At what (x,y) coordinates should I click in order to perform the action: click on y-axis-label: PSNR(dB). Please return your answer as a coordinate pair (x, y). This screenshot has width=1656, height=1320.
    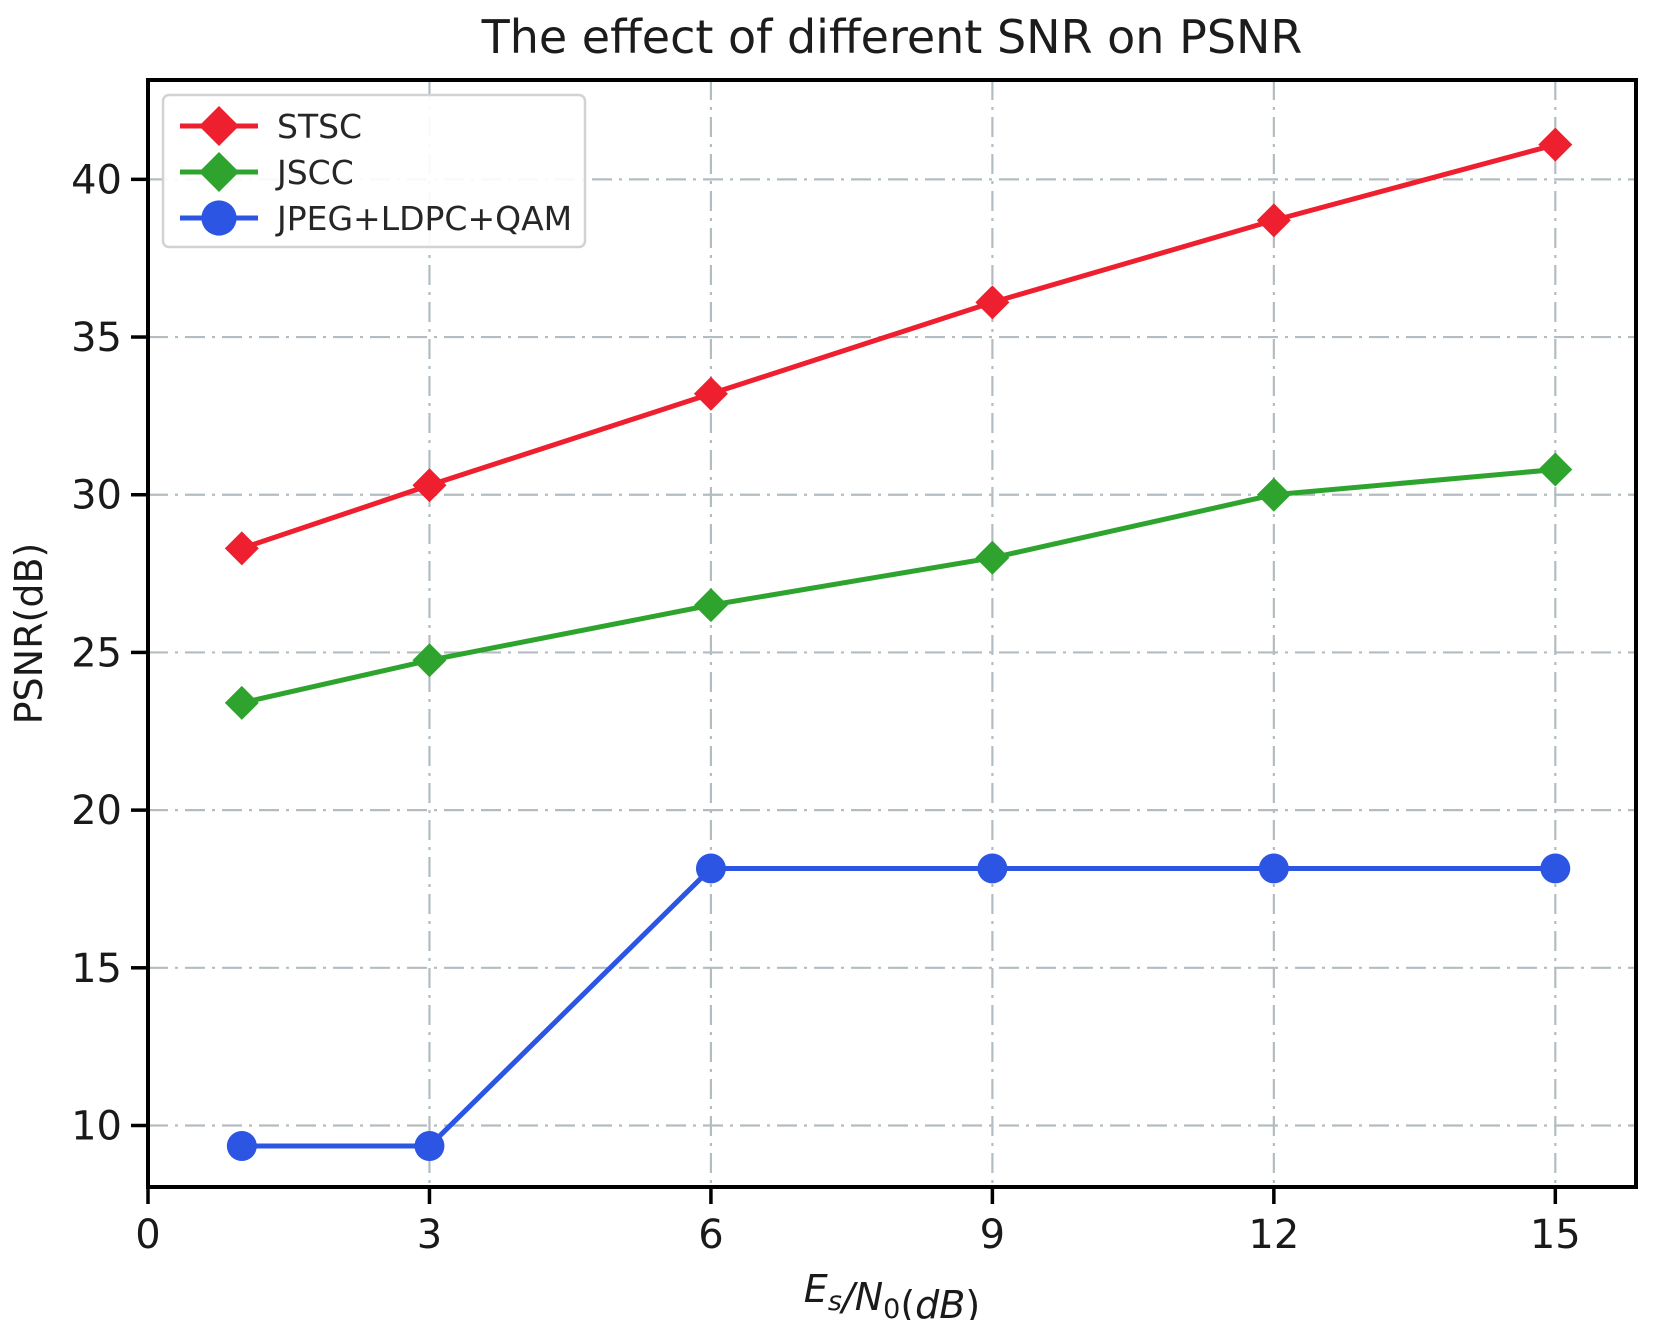
    Looking at the image, I should click on (29, 634).